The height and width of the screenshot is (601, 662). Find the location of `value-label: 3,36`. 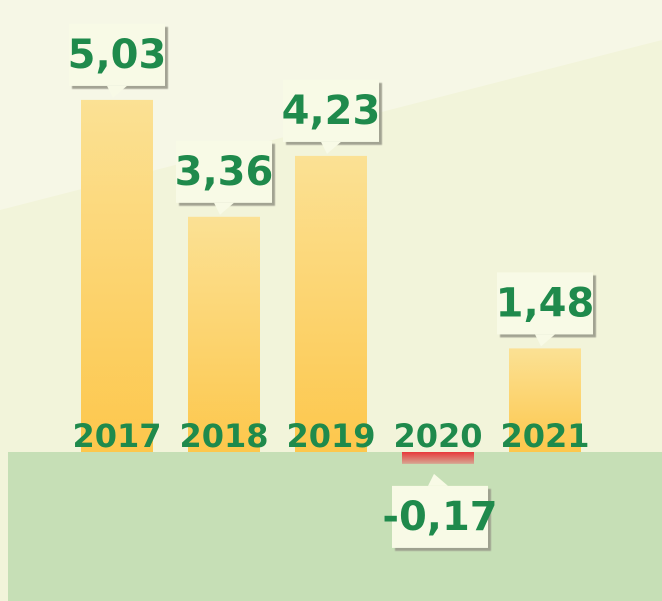

value-label: 3,36 is located at coordinates (224, 172).